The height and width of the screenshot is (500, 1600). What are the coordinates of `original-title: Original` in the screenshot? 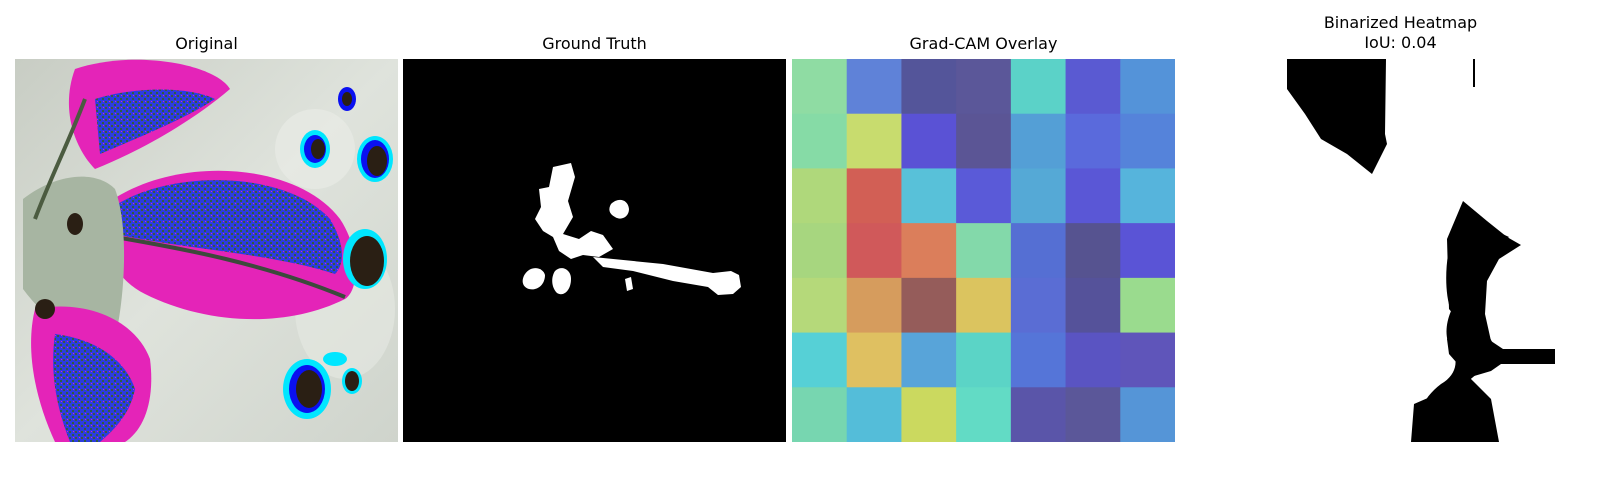 It's located at (206, 43).